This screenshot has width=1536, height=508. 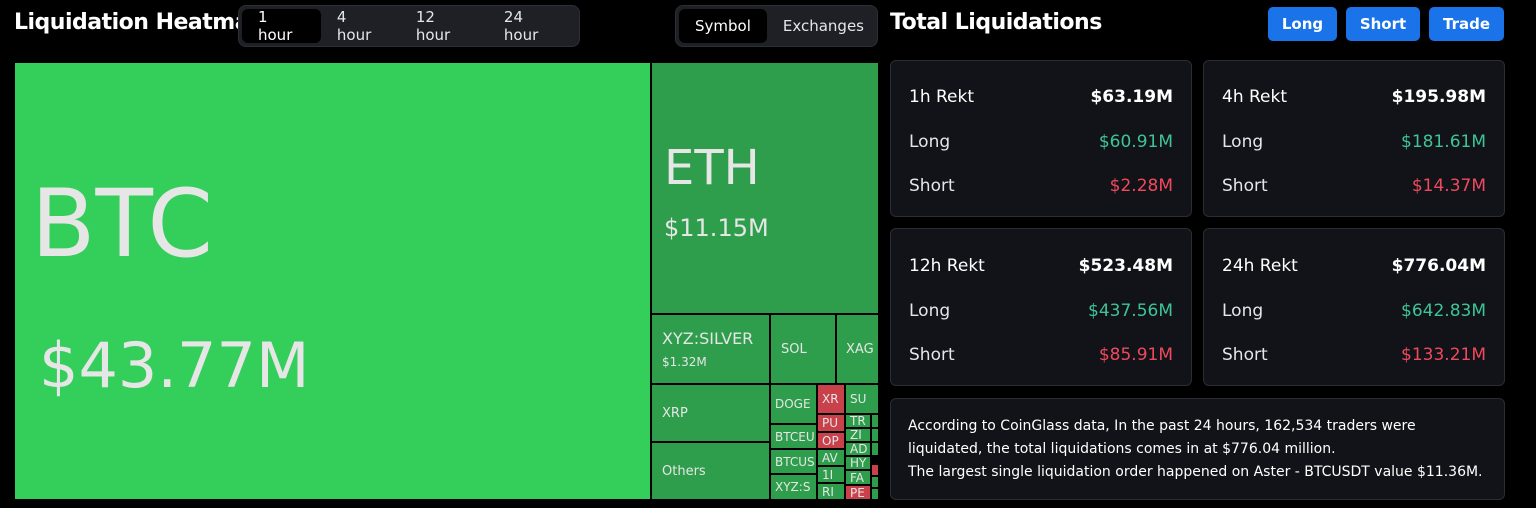 What do you see at coordinates (1302, 24) in the screenshot?
I see `long-button: Long` at bounding box center [1302, 24].